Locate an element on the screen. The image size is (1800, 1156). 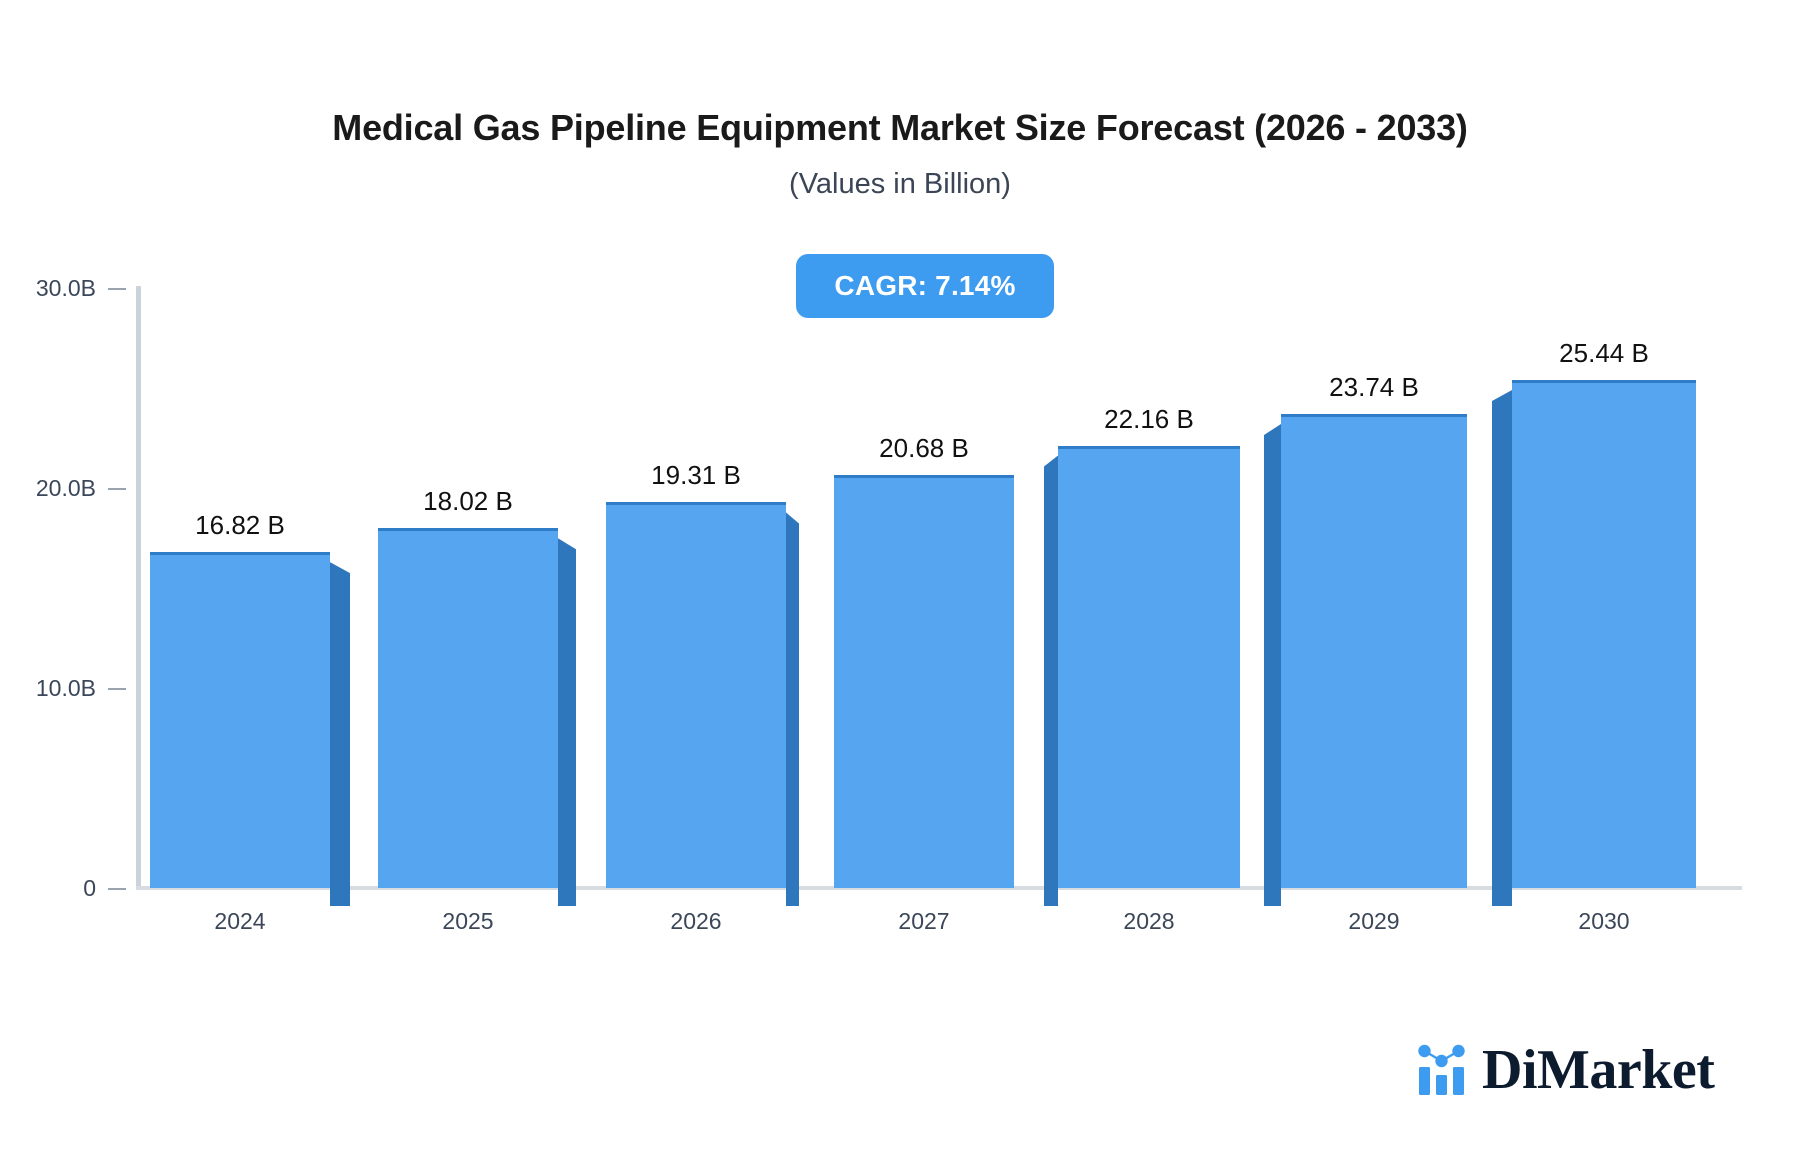
bar-value-label-2029: 23.74 B is located at coordinates (1374, 386).